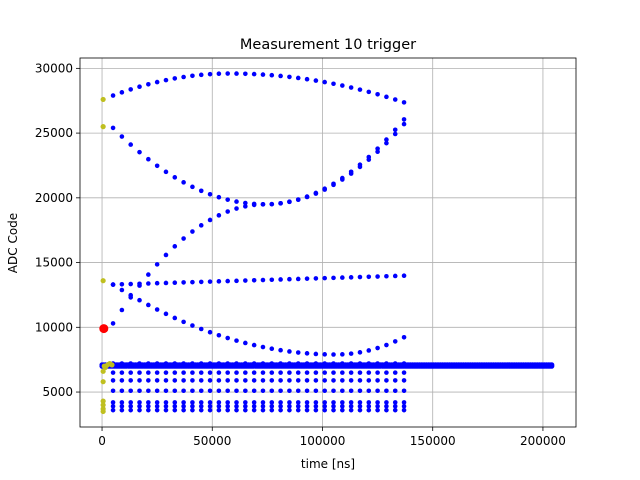 This screenshot has height=480, width=640. What do you see at coordinates (328, 45) in the screenshot?
I see `chart-title: Measurement 10 trigger` at bounding box center [328, 45].